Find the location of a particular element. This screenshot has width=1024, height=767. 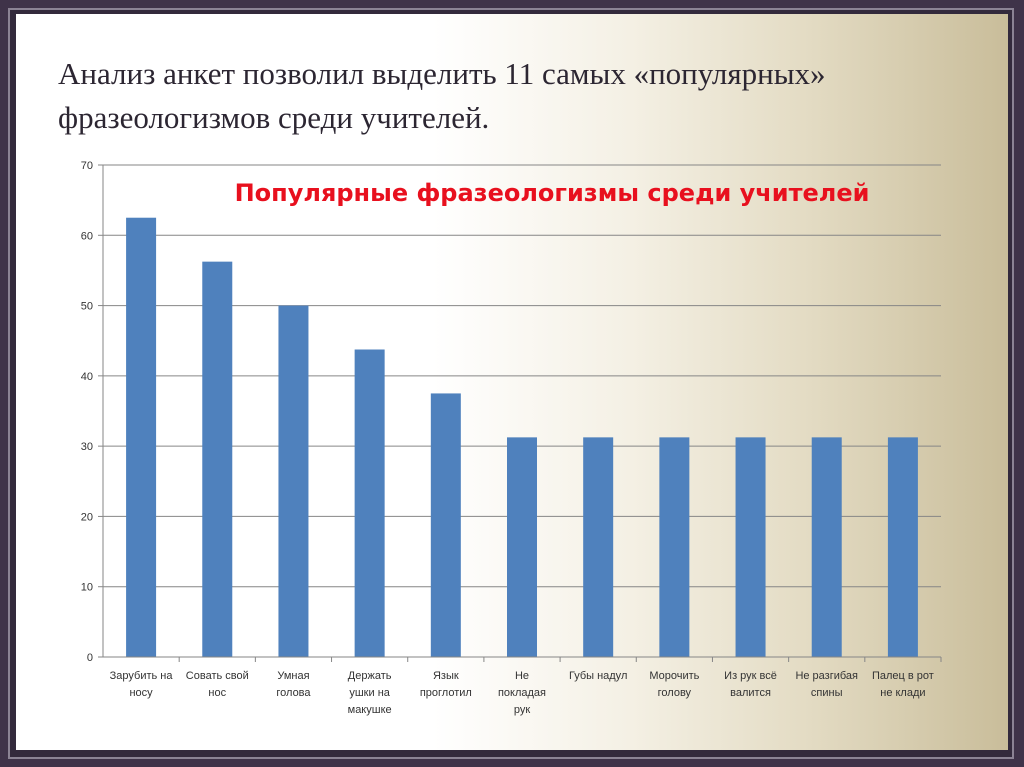

x-tick-label: Не разгибая спины is located at coordinates (826, 684).